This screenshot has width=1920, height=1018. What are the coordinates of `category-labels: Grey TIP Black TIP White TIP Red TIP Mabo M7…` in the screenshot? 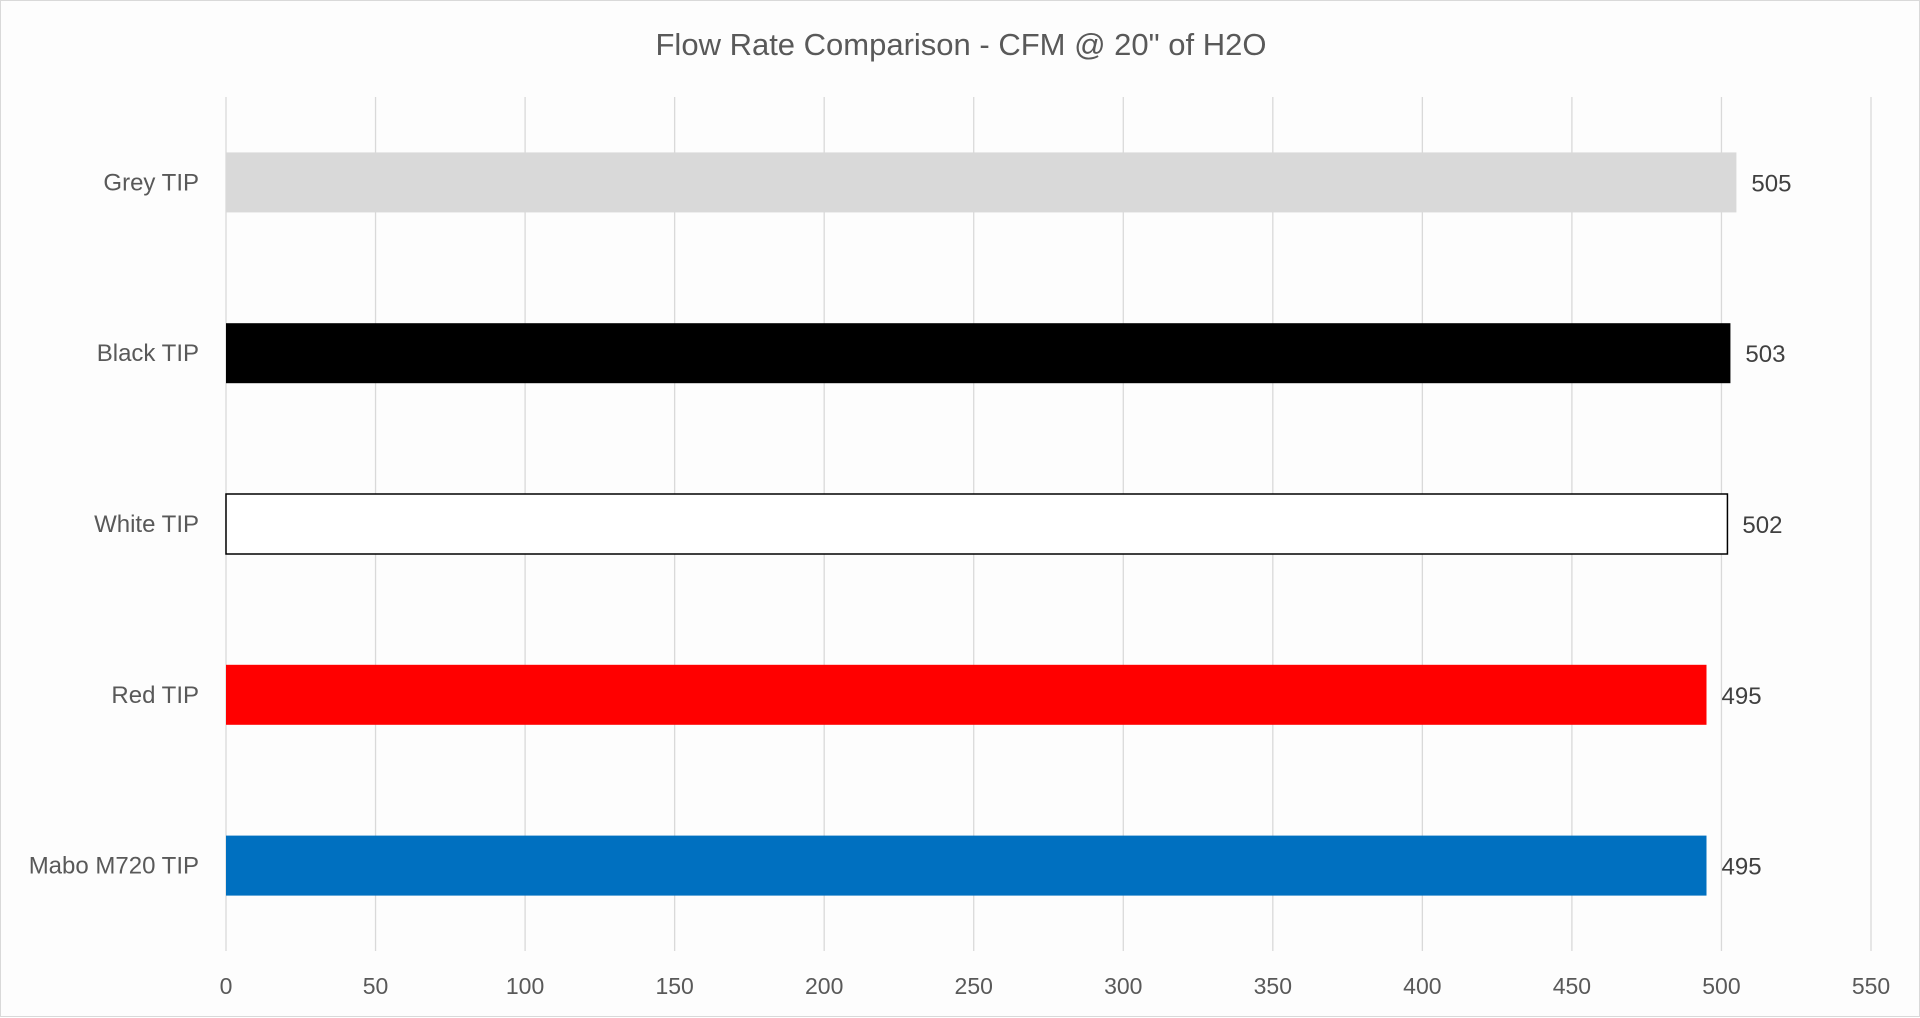 It's located at (114, 524).